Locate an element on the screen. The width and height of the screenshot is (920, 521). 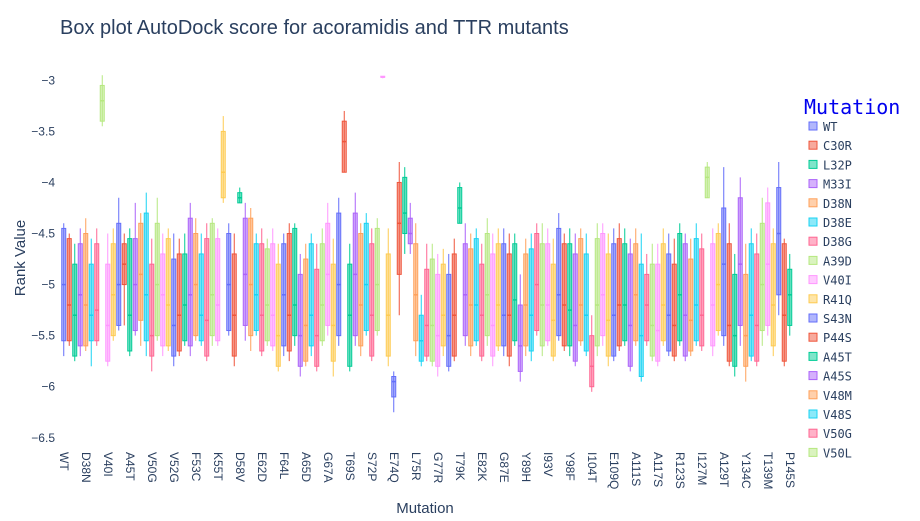
x-tick-label: Y98F is located at coordinates (570, 466).